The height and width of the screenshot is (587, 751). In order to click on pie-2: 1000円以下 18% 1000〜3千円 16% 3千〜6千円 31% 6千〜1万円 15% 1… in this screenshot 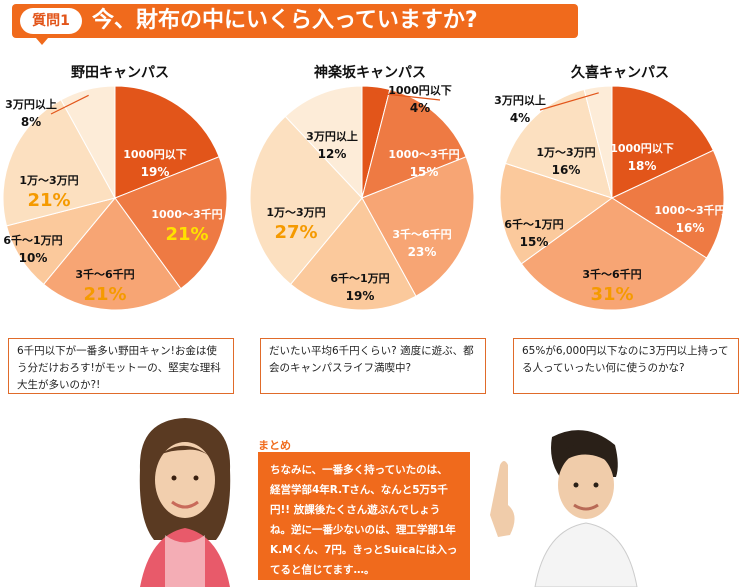, I will do `click(610, 198)`.